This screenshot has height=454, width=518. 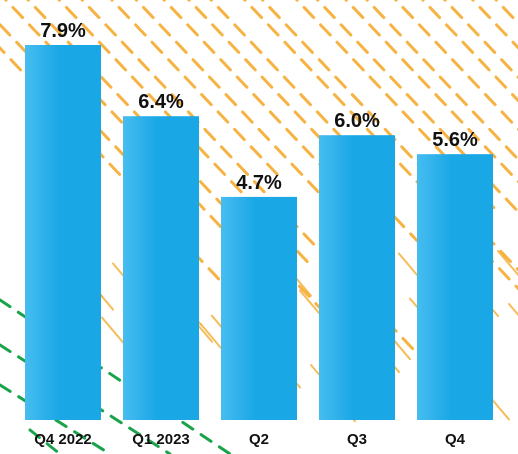 I want to click on bar-value-label: 7.9%, so click(x=63, y=31).